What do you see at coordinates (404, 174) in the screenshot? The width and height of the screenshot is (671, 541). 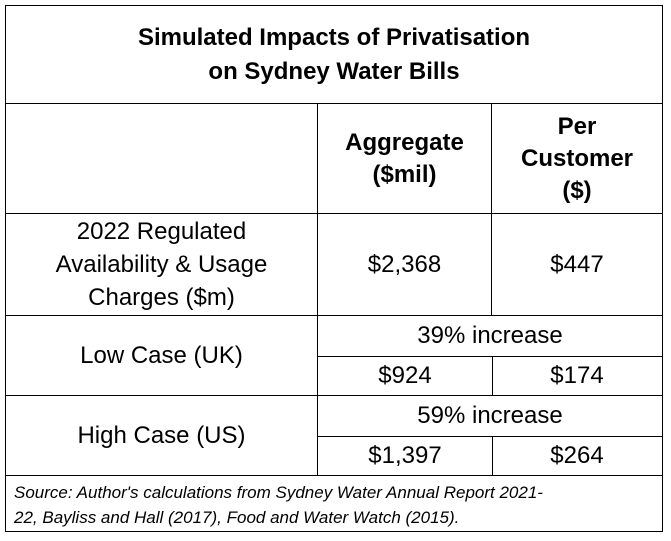 I see `header-aggregate-line-2: ($mil)` at bounding box center [404, 174].